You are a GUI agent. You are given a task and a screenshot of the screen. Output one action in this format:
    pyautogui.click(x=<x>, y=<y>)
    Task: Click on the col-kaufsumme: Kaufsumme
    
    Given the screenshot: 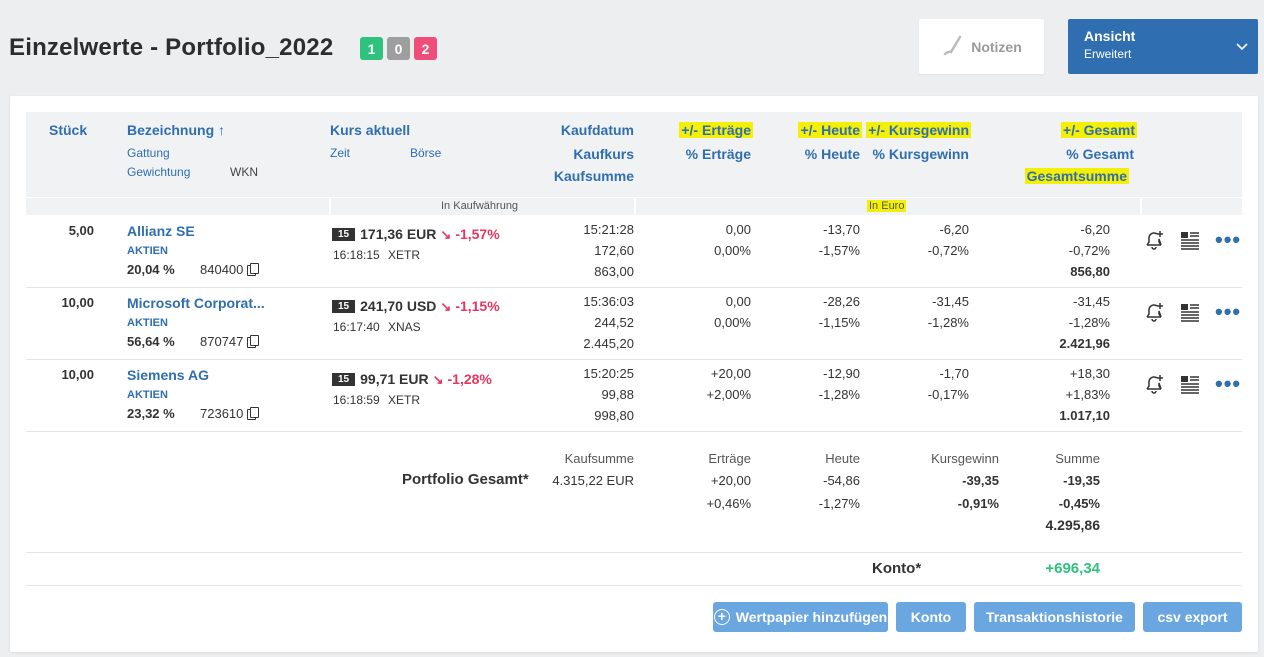 What is the action you would take?
    pyautogui.click(x=593, y=176)
    